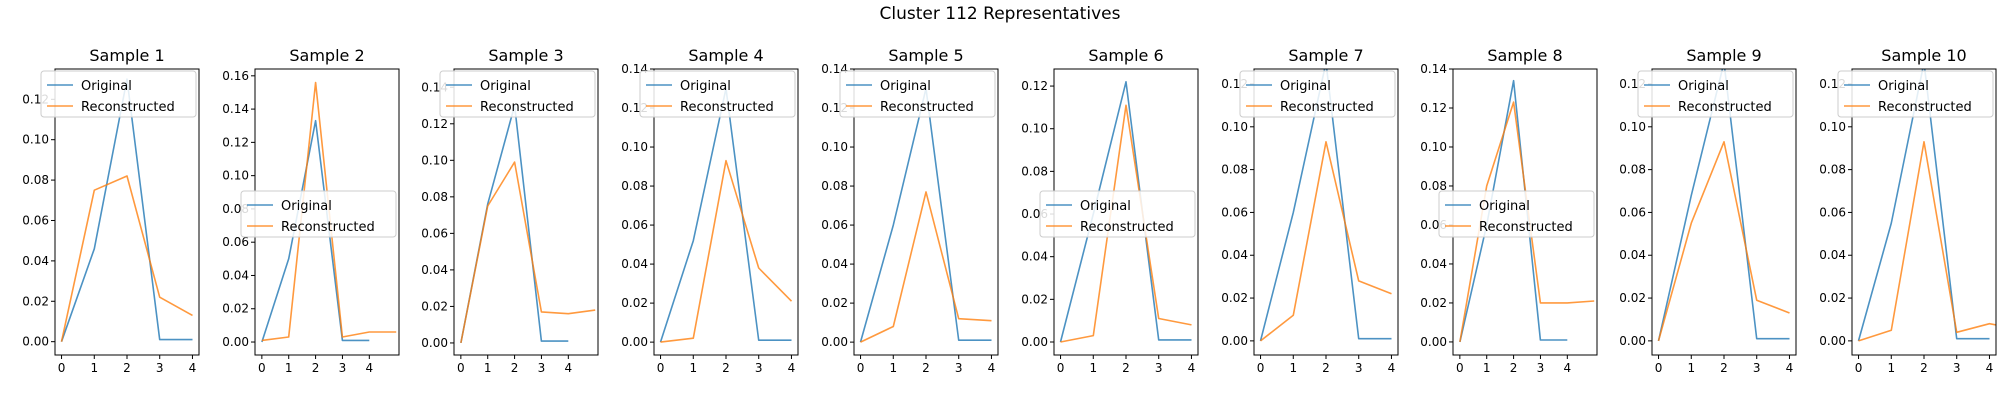  What do you see at coordinates (1125, 55) in the screenshot?
I see `subplot-title: Sample 6` at bounding box center [1125, 55].